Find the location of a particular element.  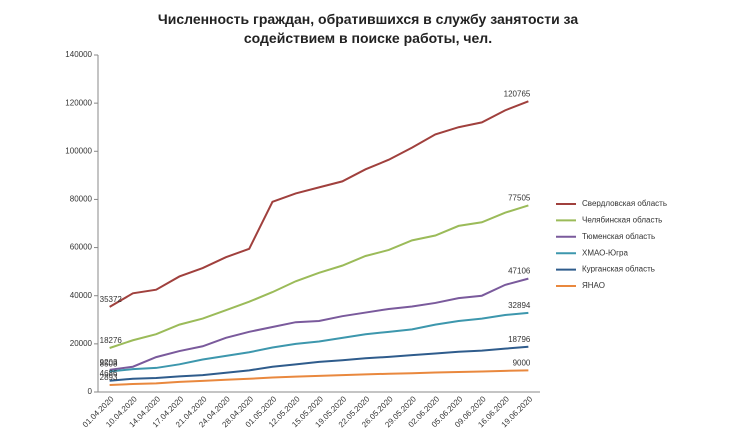

data-label: 9203 is located at coordinates (109, 362).